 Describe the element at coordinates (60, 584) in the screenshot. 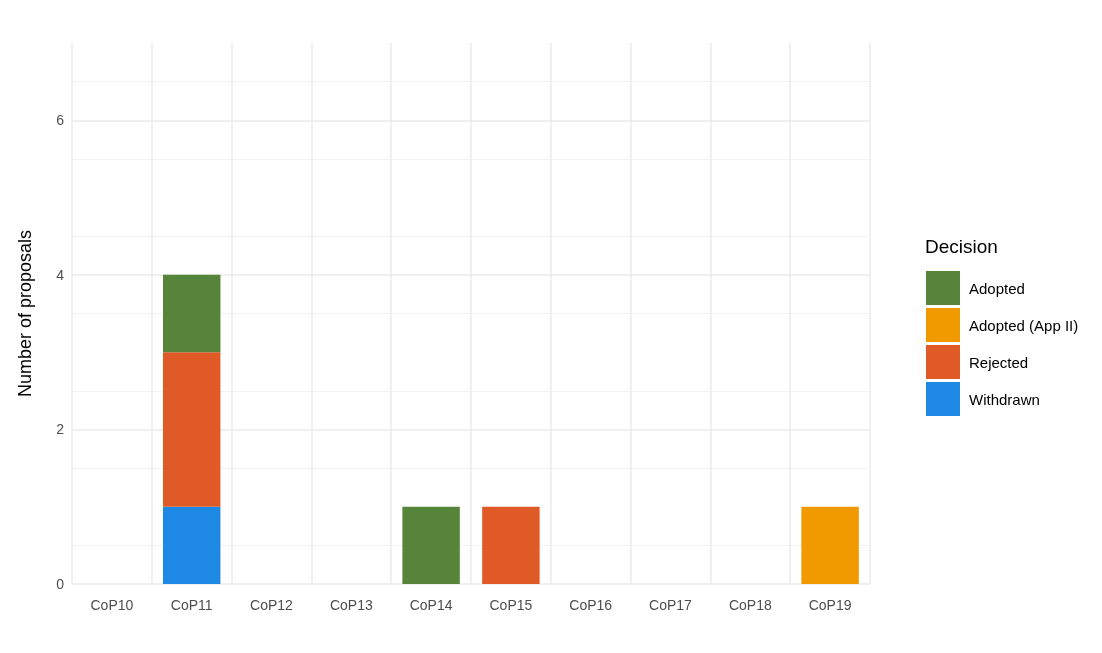

I see `y-tick-label: 0` at that location.